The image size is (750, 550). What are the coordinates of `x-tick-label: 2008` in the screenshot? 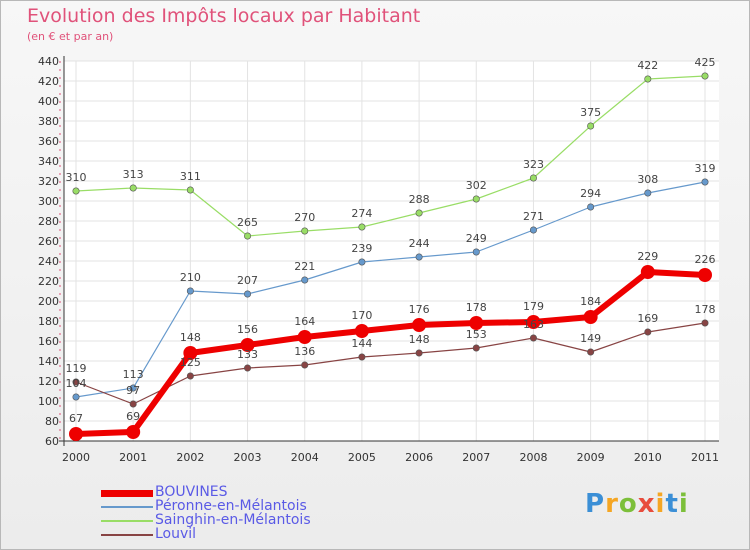 It's located at (533, 457).